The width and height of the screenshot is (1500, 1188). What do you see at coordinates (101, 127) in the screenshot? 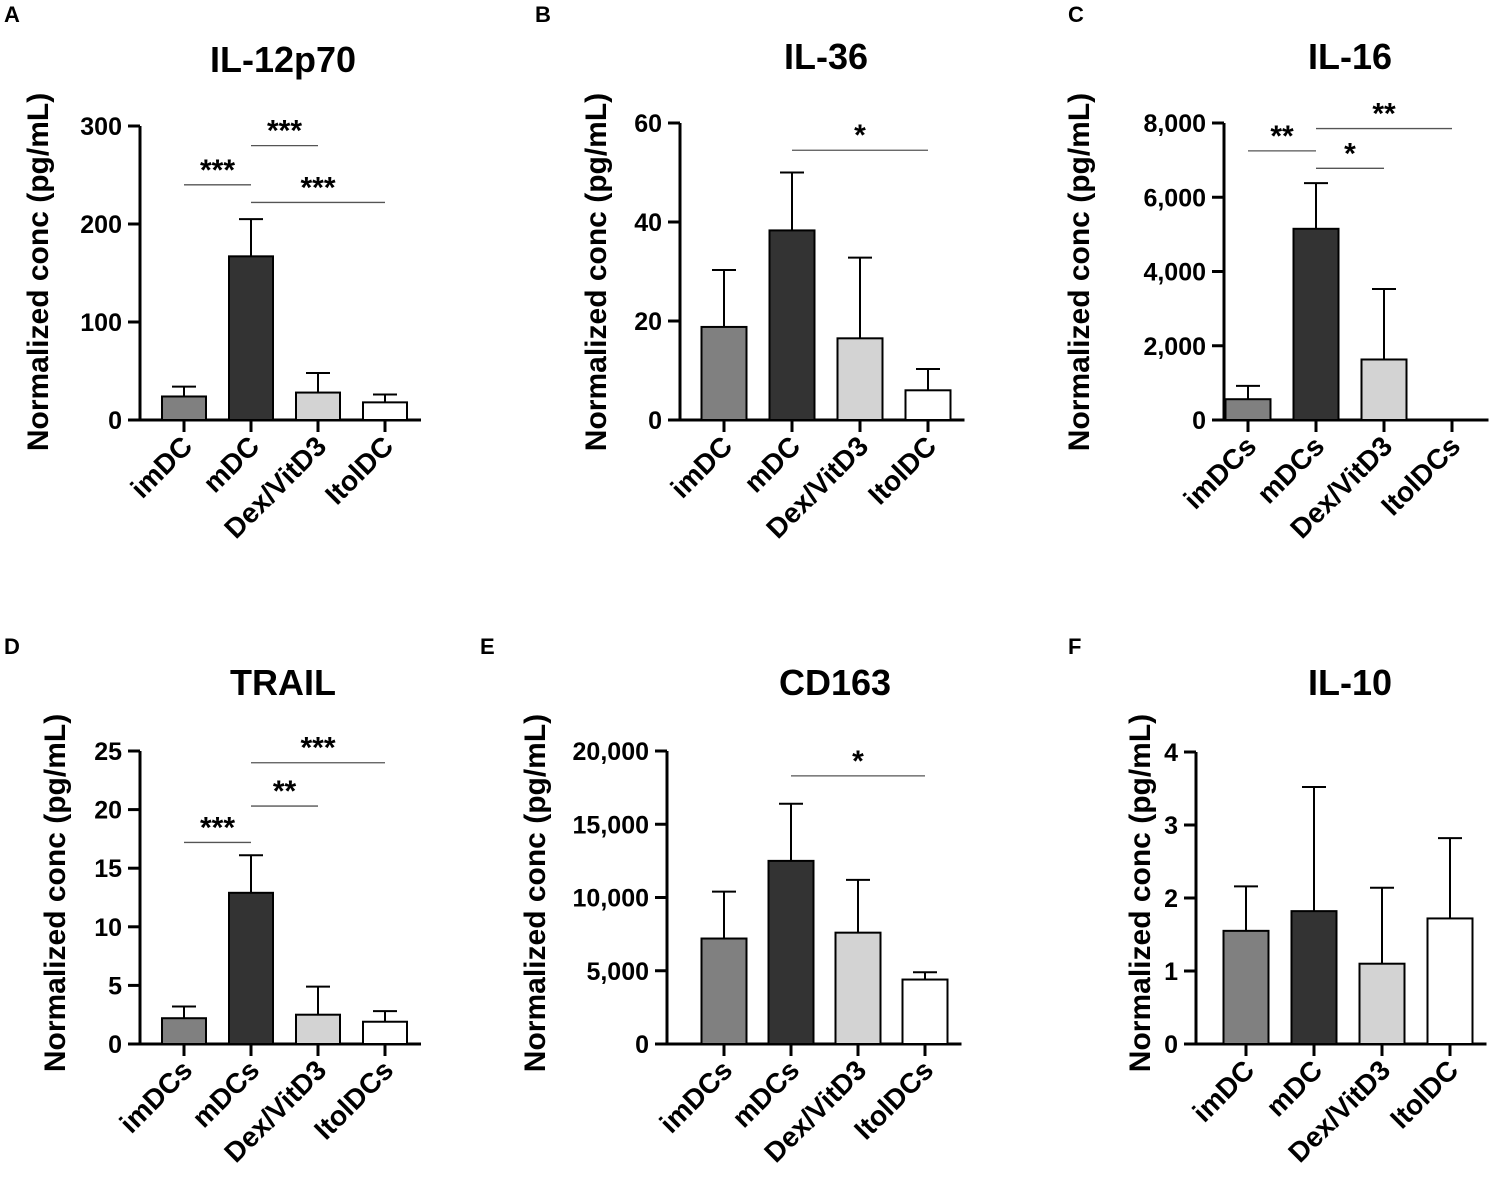
I see `y-tick-label: 300` at bounding box center [101, 127].